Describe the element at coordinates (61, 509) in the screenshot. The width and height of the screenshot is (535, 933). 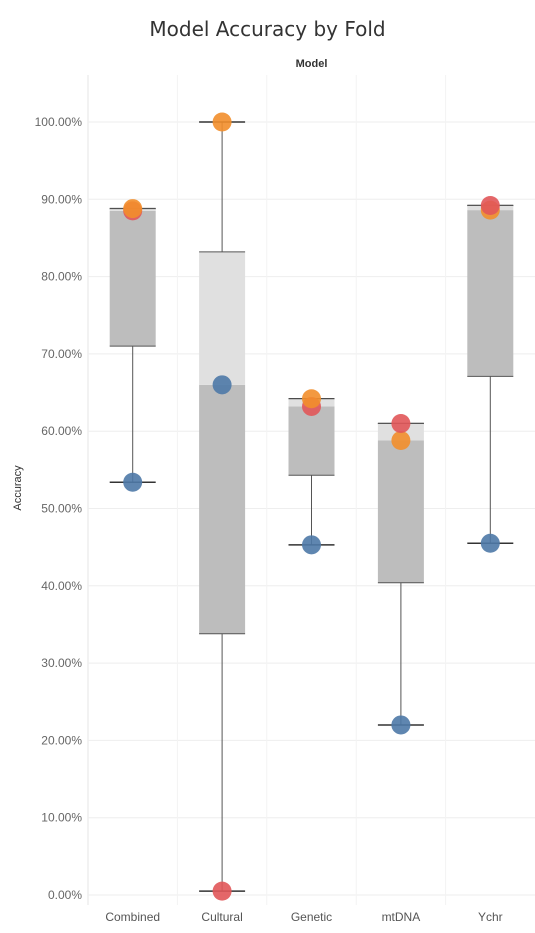
I see `y-tick-label: 50.00%` at that location.